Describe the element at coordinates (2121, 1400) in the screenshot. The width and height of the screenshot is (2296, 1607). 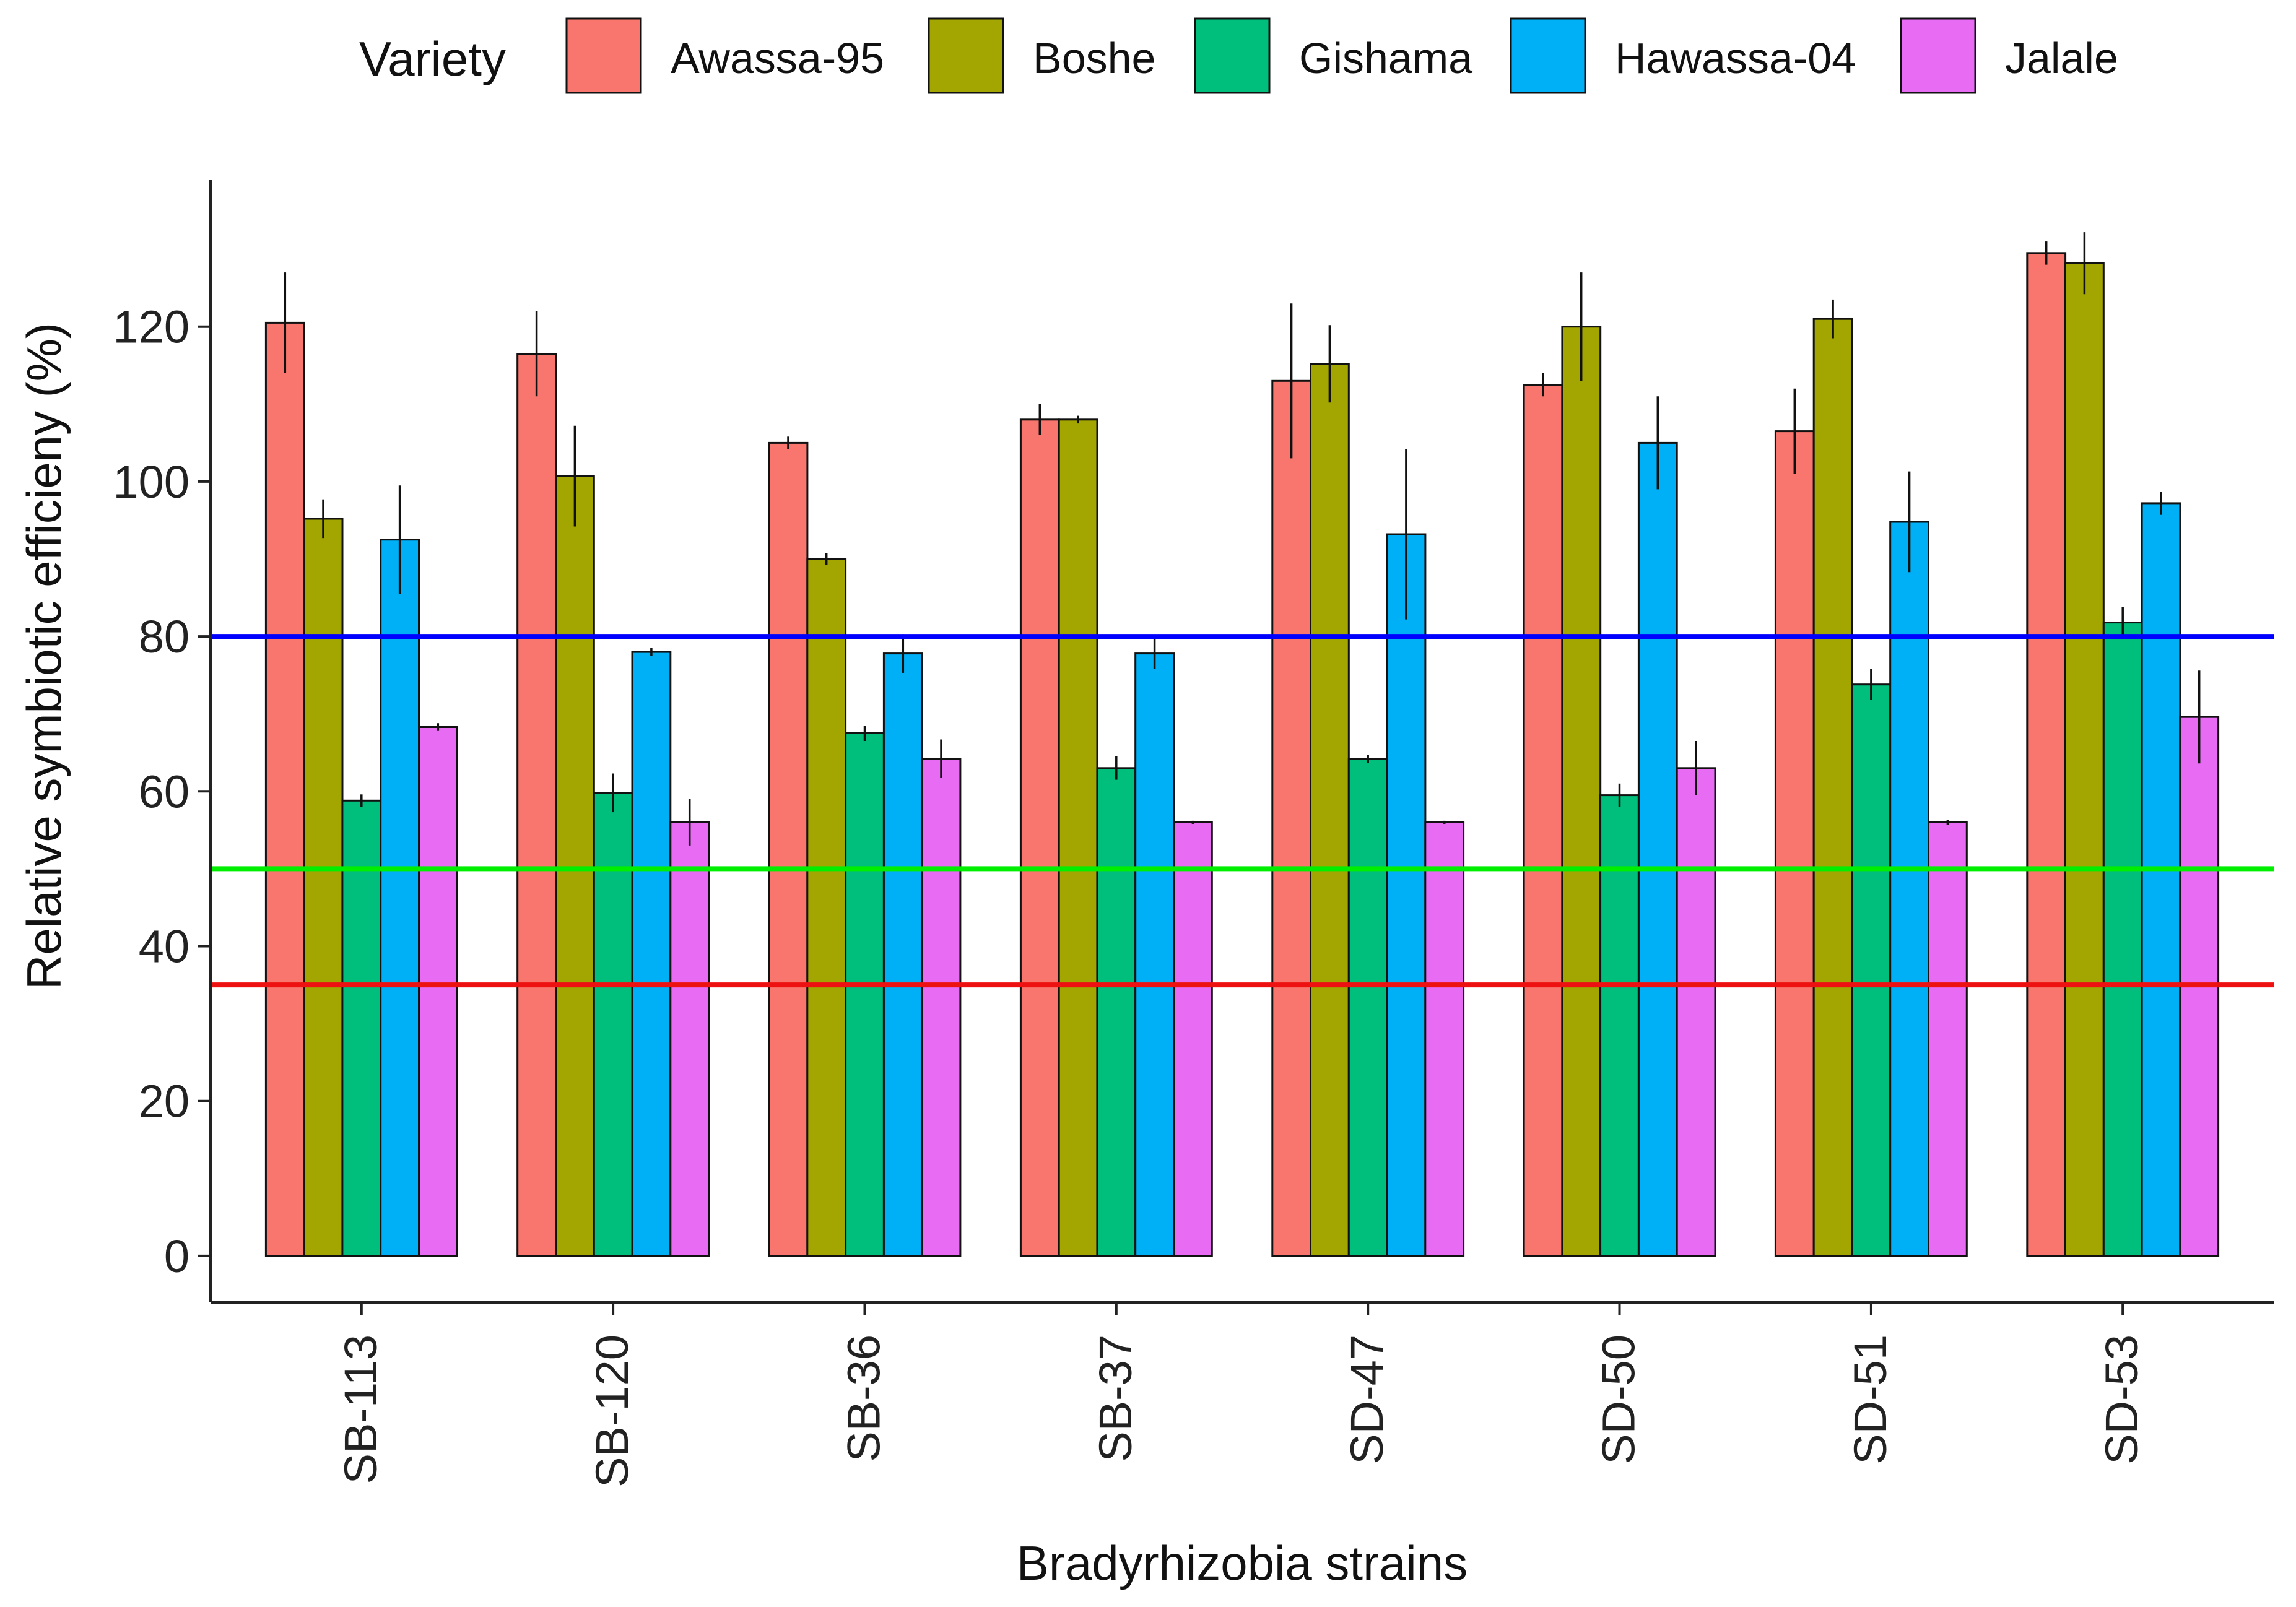
I see `x-tick-label: SD-53` at that location.